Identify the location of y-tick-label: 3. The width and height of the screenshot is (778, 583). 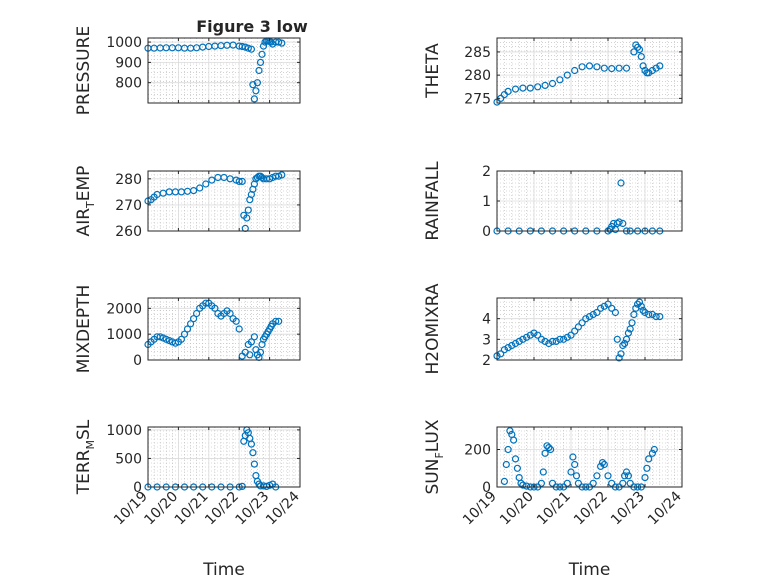
(486, 340).